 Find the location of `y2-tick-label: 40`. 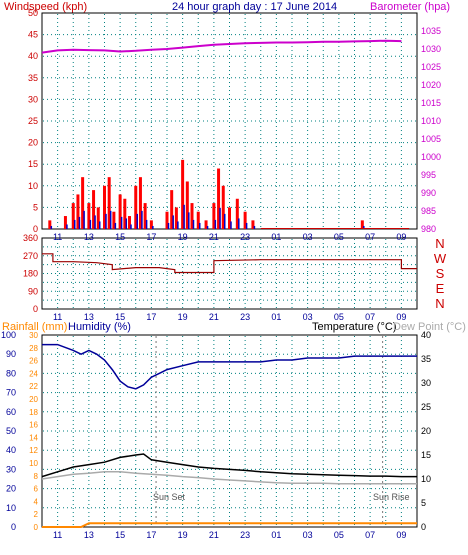

y2-tick-label: 40 is located at coordinates (426, 335).